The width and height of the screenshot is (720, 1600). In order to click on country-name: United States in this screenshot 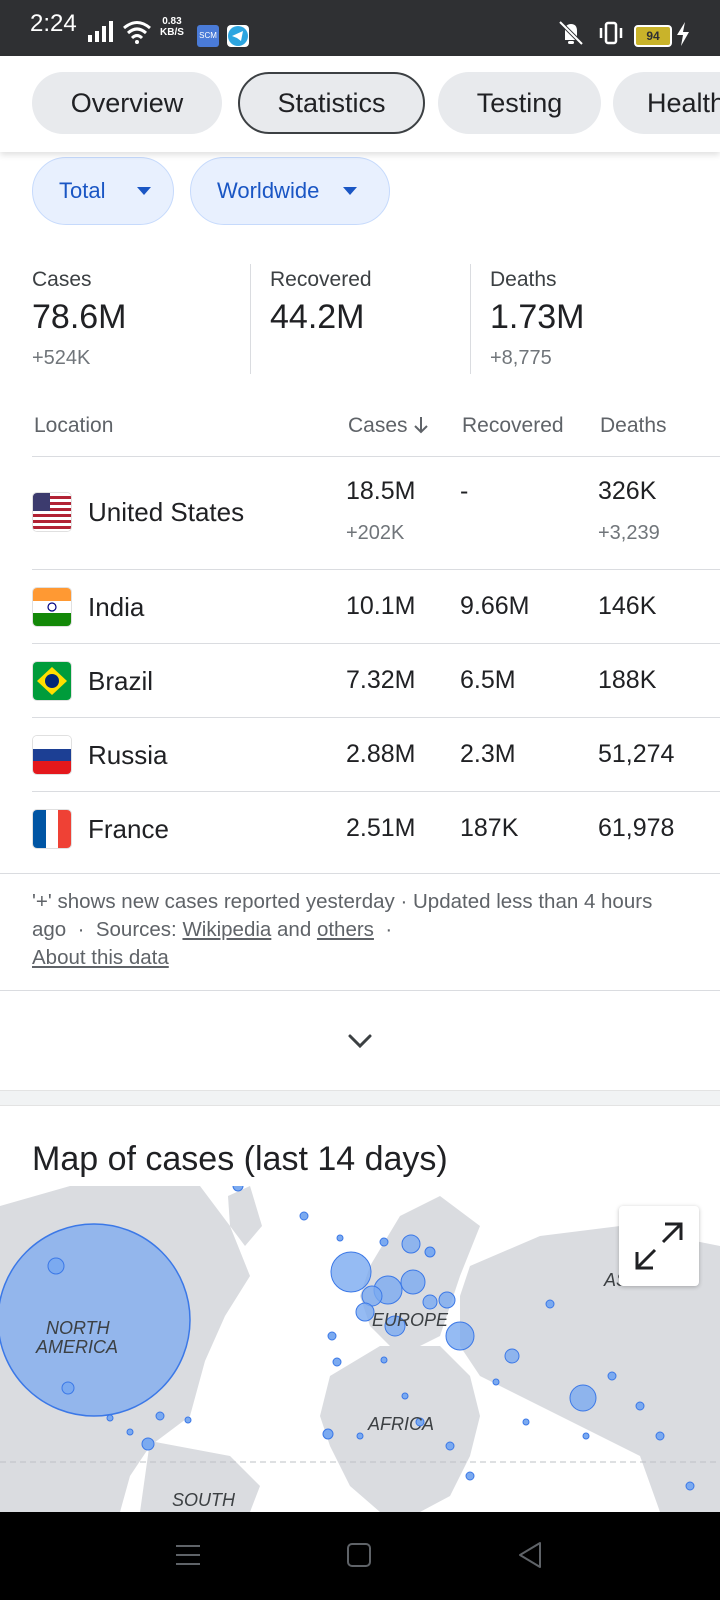, I will do `click(166, 512)`.